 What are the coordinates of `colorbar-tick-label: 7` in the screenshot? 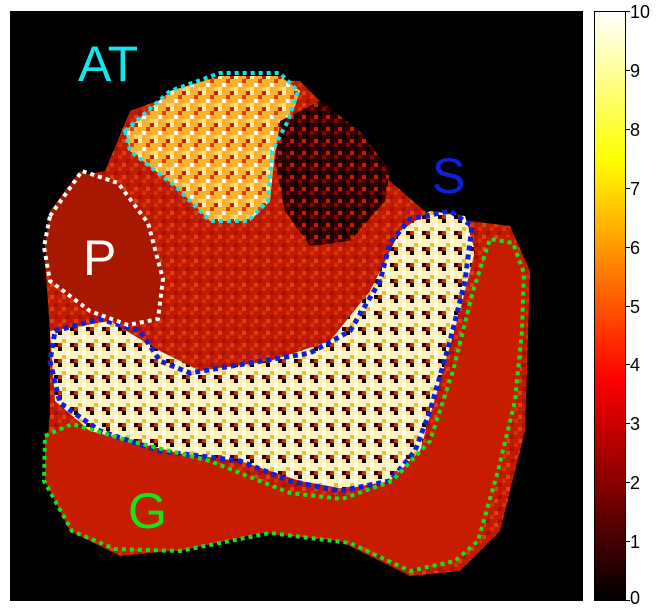 It's located at (635, 188).